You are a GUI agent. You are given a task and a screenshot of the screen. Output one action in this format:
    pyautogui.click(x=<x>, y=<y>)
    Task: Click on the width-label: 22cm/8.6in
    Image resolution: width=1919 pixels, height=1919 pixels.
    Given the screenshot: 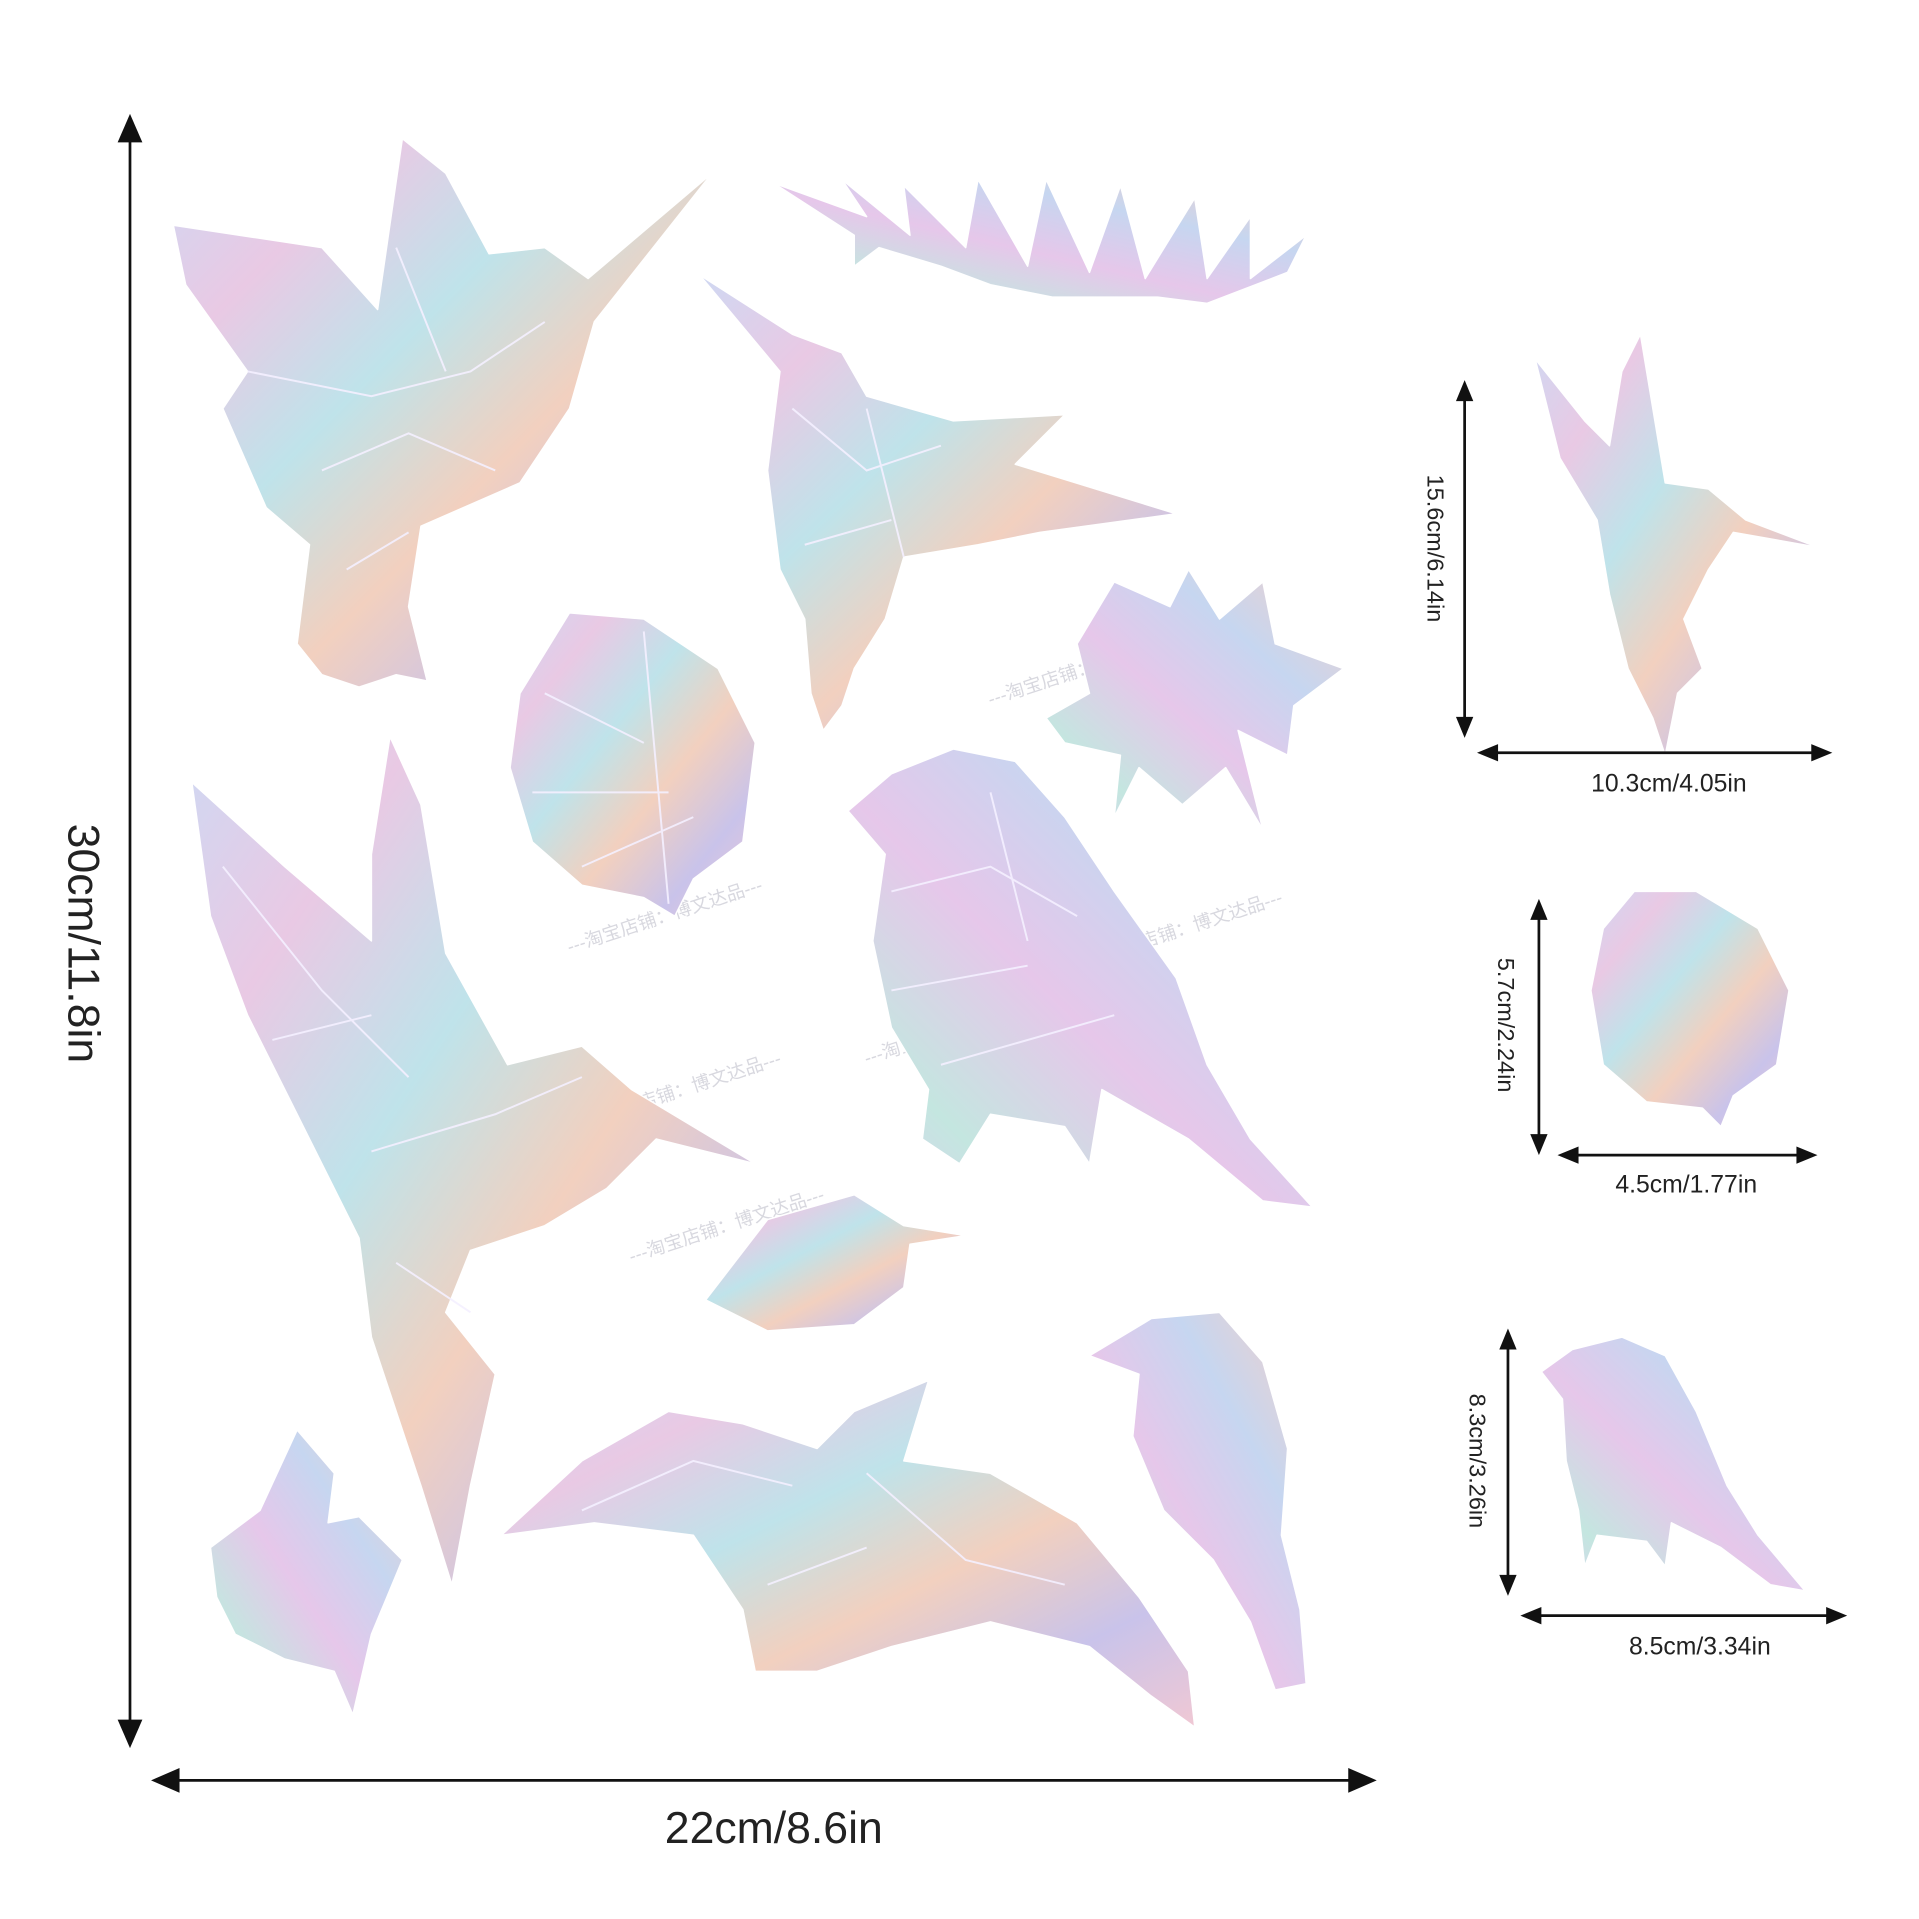 What is the action you would take?
    pyautogui.click(x=774, y=1828)
    